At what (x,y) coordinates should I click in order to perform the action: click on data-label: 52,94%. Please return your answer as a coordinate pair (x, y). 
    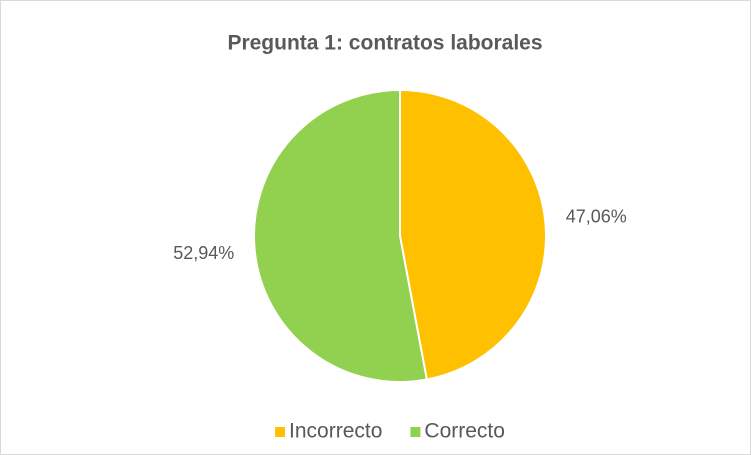
    Looking at the image, I should click on (203, 253).